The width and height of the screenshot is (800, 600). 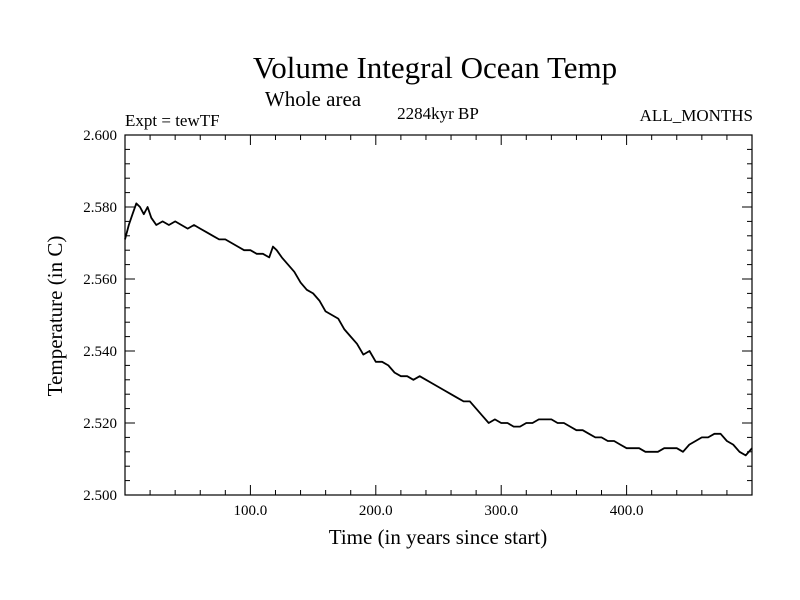 I want to click on y-axis-label: Temperature (in C), so click(x=55, y=316).